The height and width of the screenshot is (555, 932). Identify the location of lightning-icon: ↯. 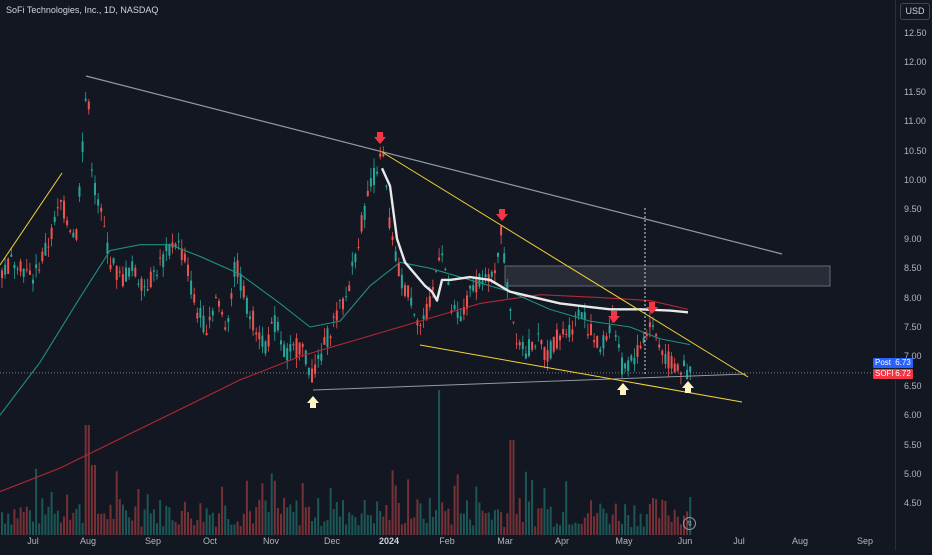
(689, 523).